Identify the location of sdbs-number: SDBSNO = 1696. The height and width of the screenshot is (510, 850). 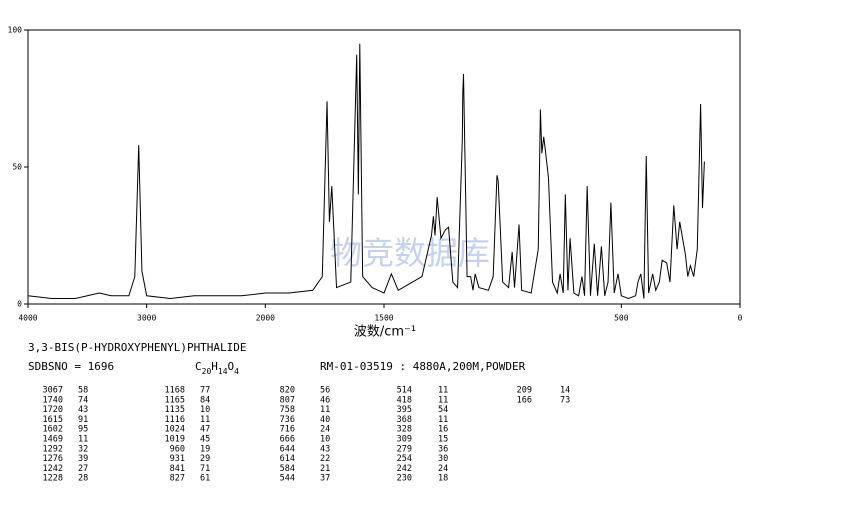
(71, 366).